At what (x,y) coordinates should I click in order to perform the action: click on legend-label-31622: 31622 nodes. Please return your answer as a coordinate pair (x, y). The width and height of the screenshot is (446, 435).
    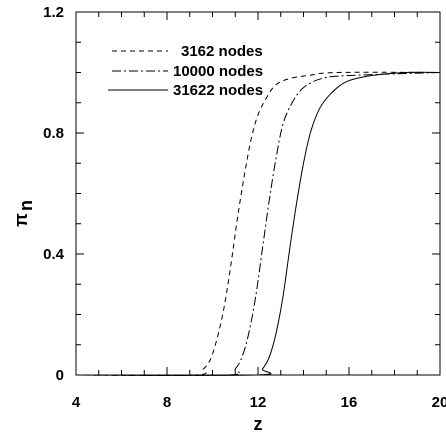
    Looking at the image, I should click on (218, 90).